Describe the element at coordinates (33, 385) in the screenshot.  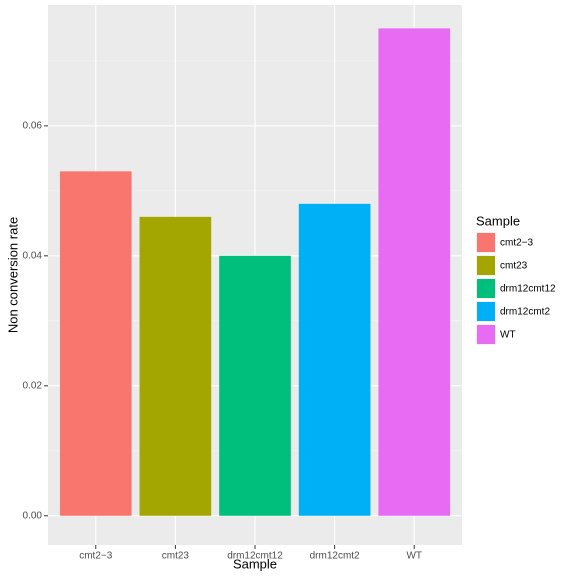
I see `y-tick-label: 0.02` at that location.